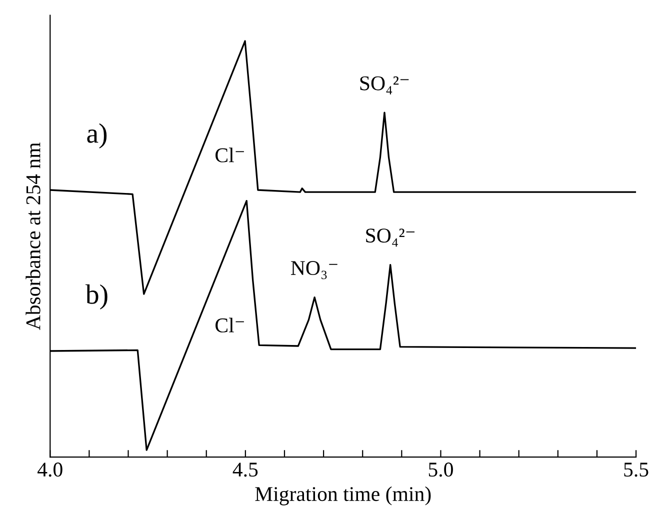  Describe the element at coordinates (97, 136) in the screenshot. I see `series-label: a)` at that location.